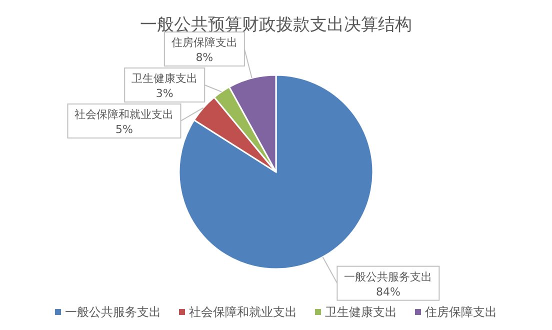  I want to click on data-label: 3%, so click(165, 93).